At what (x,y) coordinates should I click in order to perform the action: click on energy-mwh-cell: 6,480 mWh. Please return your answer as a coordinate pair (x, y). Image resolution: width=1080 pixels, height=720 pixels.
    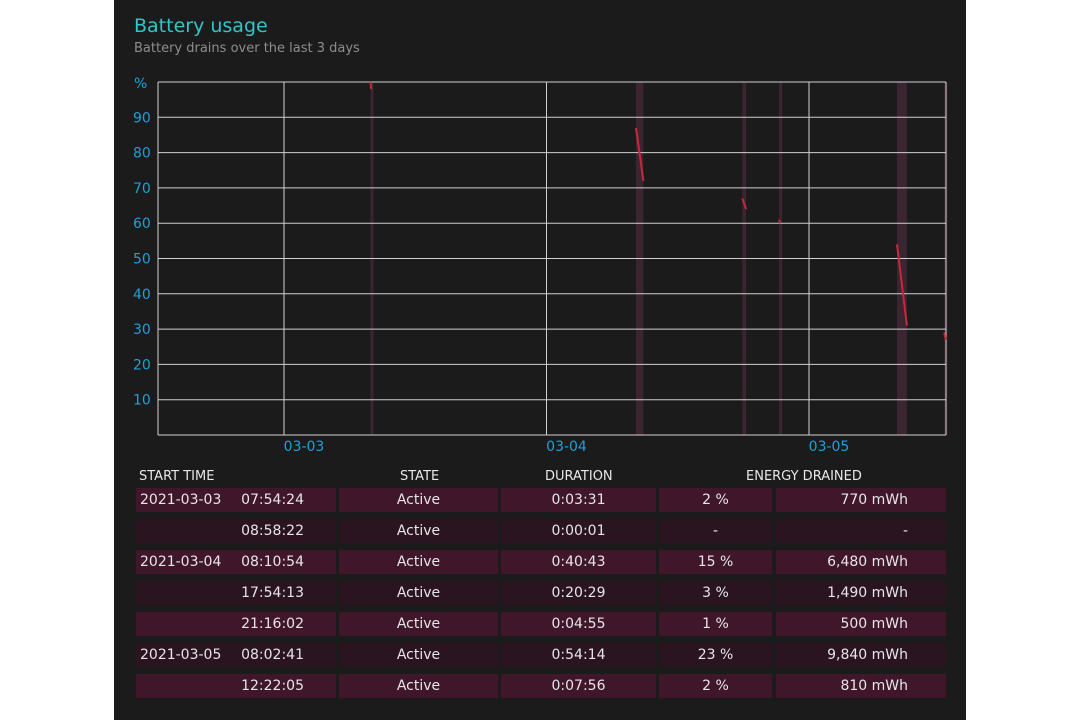
    Looking at the image, I should click on (861, 562).